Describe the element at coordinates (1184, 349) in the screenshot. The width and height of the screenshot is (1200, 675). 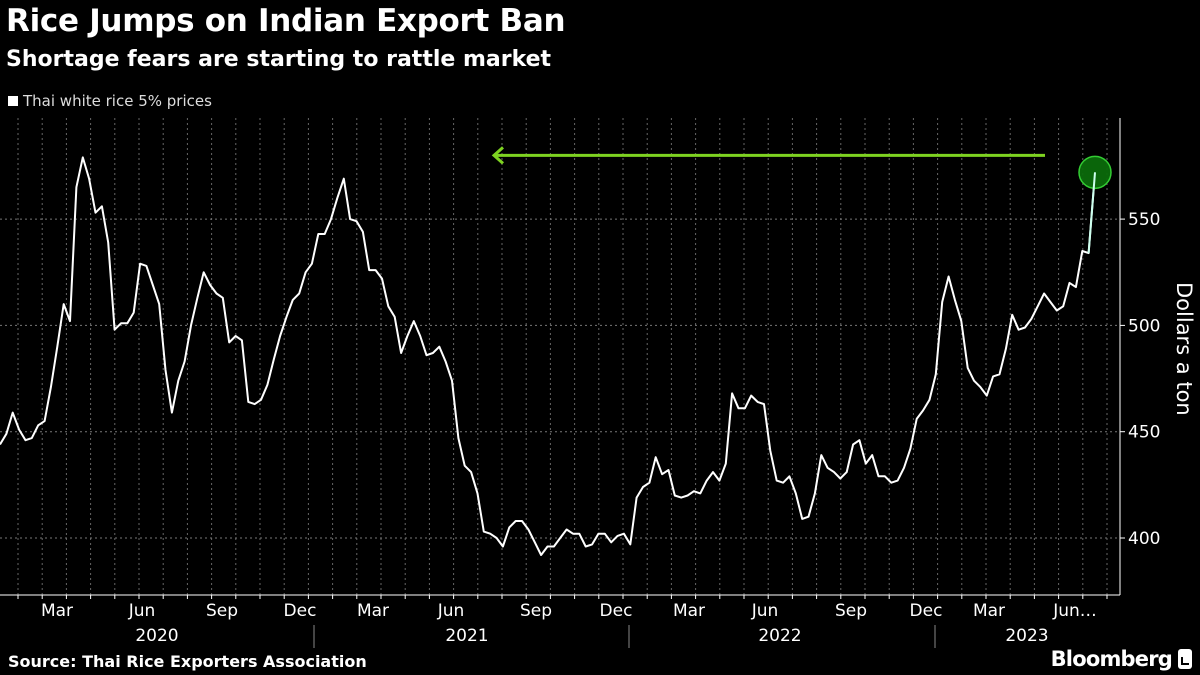
I see `y-axis-label: Dollars a ton` at that location.